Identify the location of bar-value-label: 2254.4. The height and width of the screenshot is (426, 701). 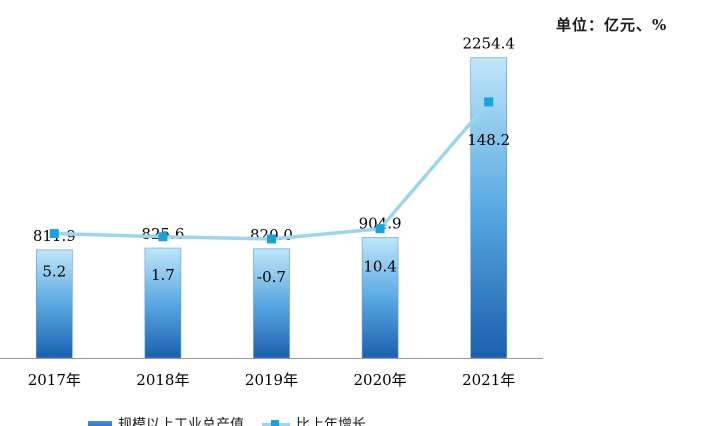
(488, 44).